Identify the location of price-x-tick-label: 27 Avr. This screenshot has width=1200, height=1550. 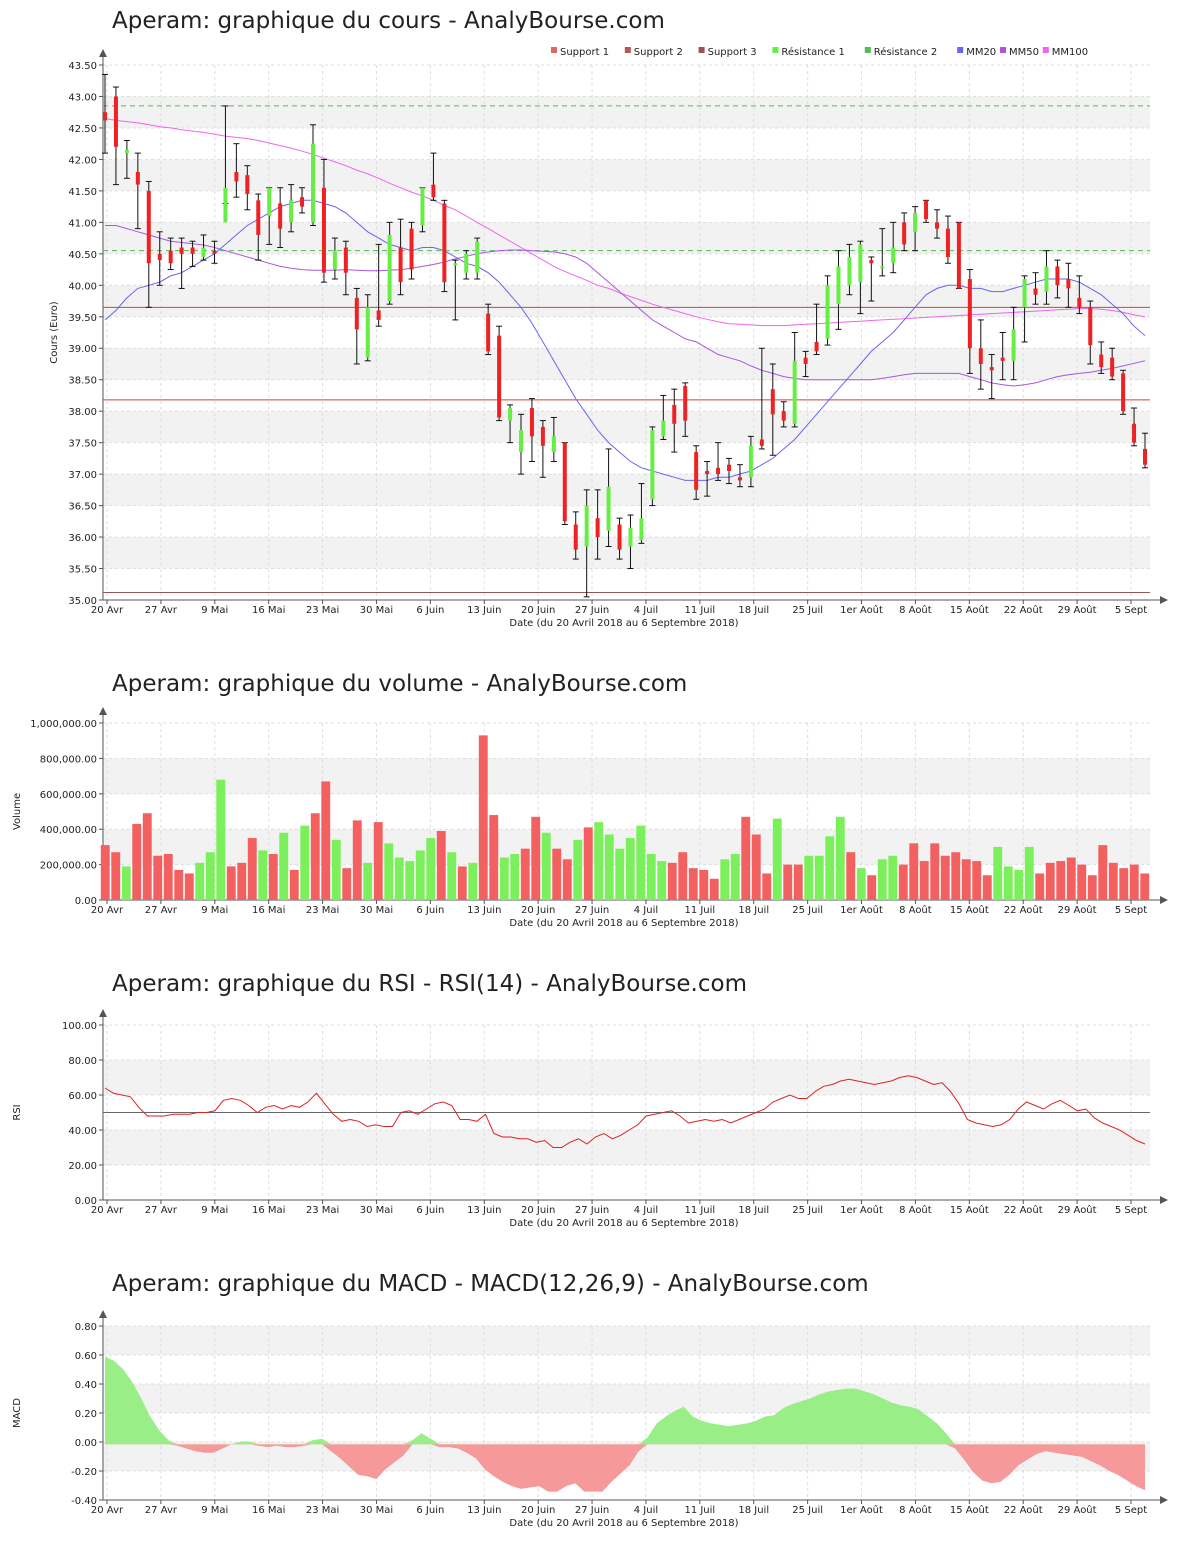
(161, 610).